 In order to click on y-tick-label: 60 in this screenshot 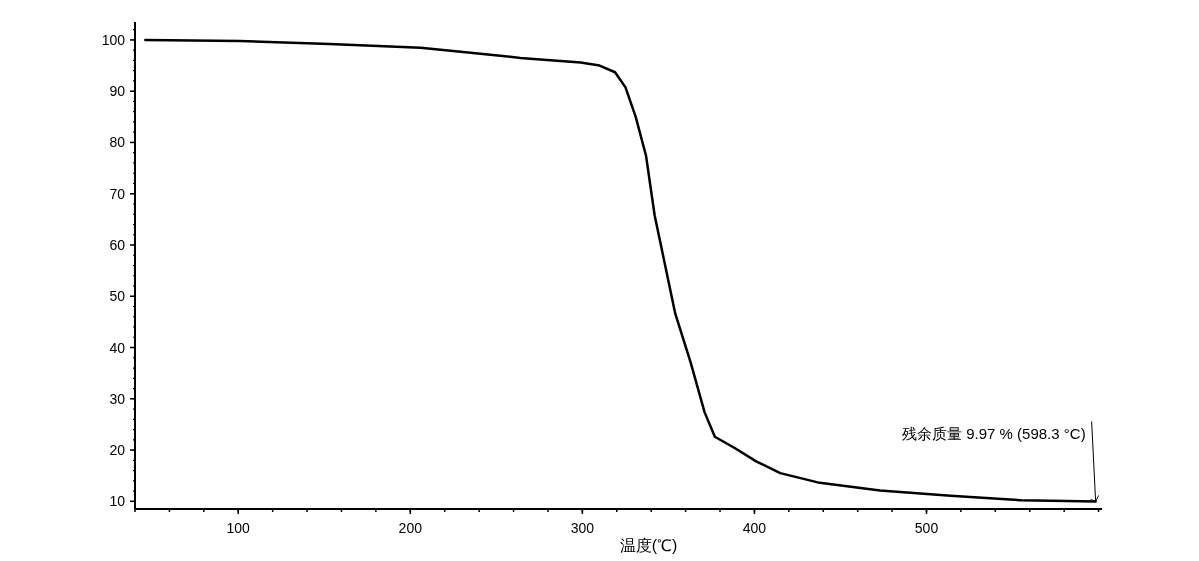, I will do `click(117, 244)`.